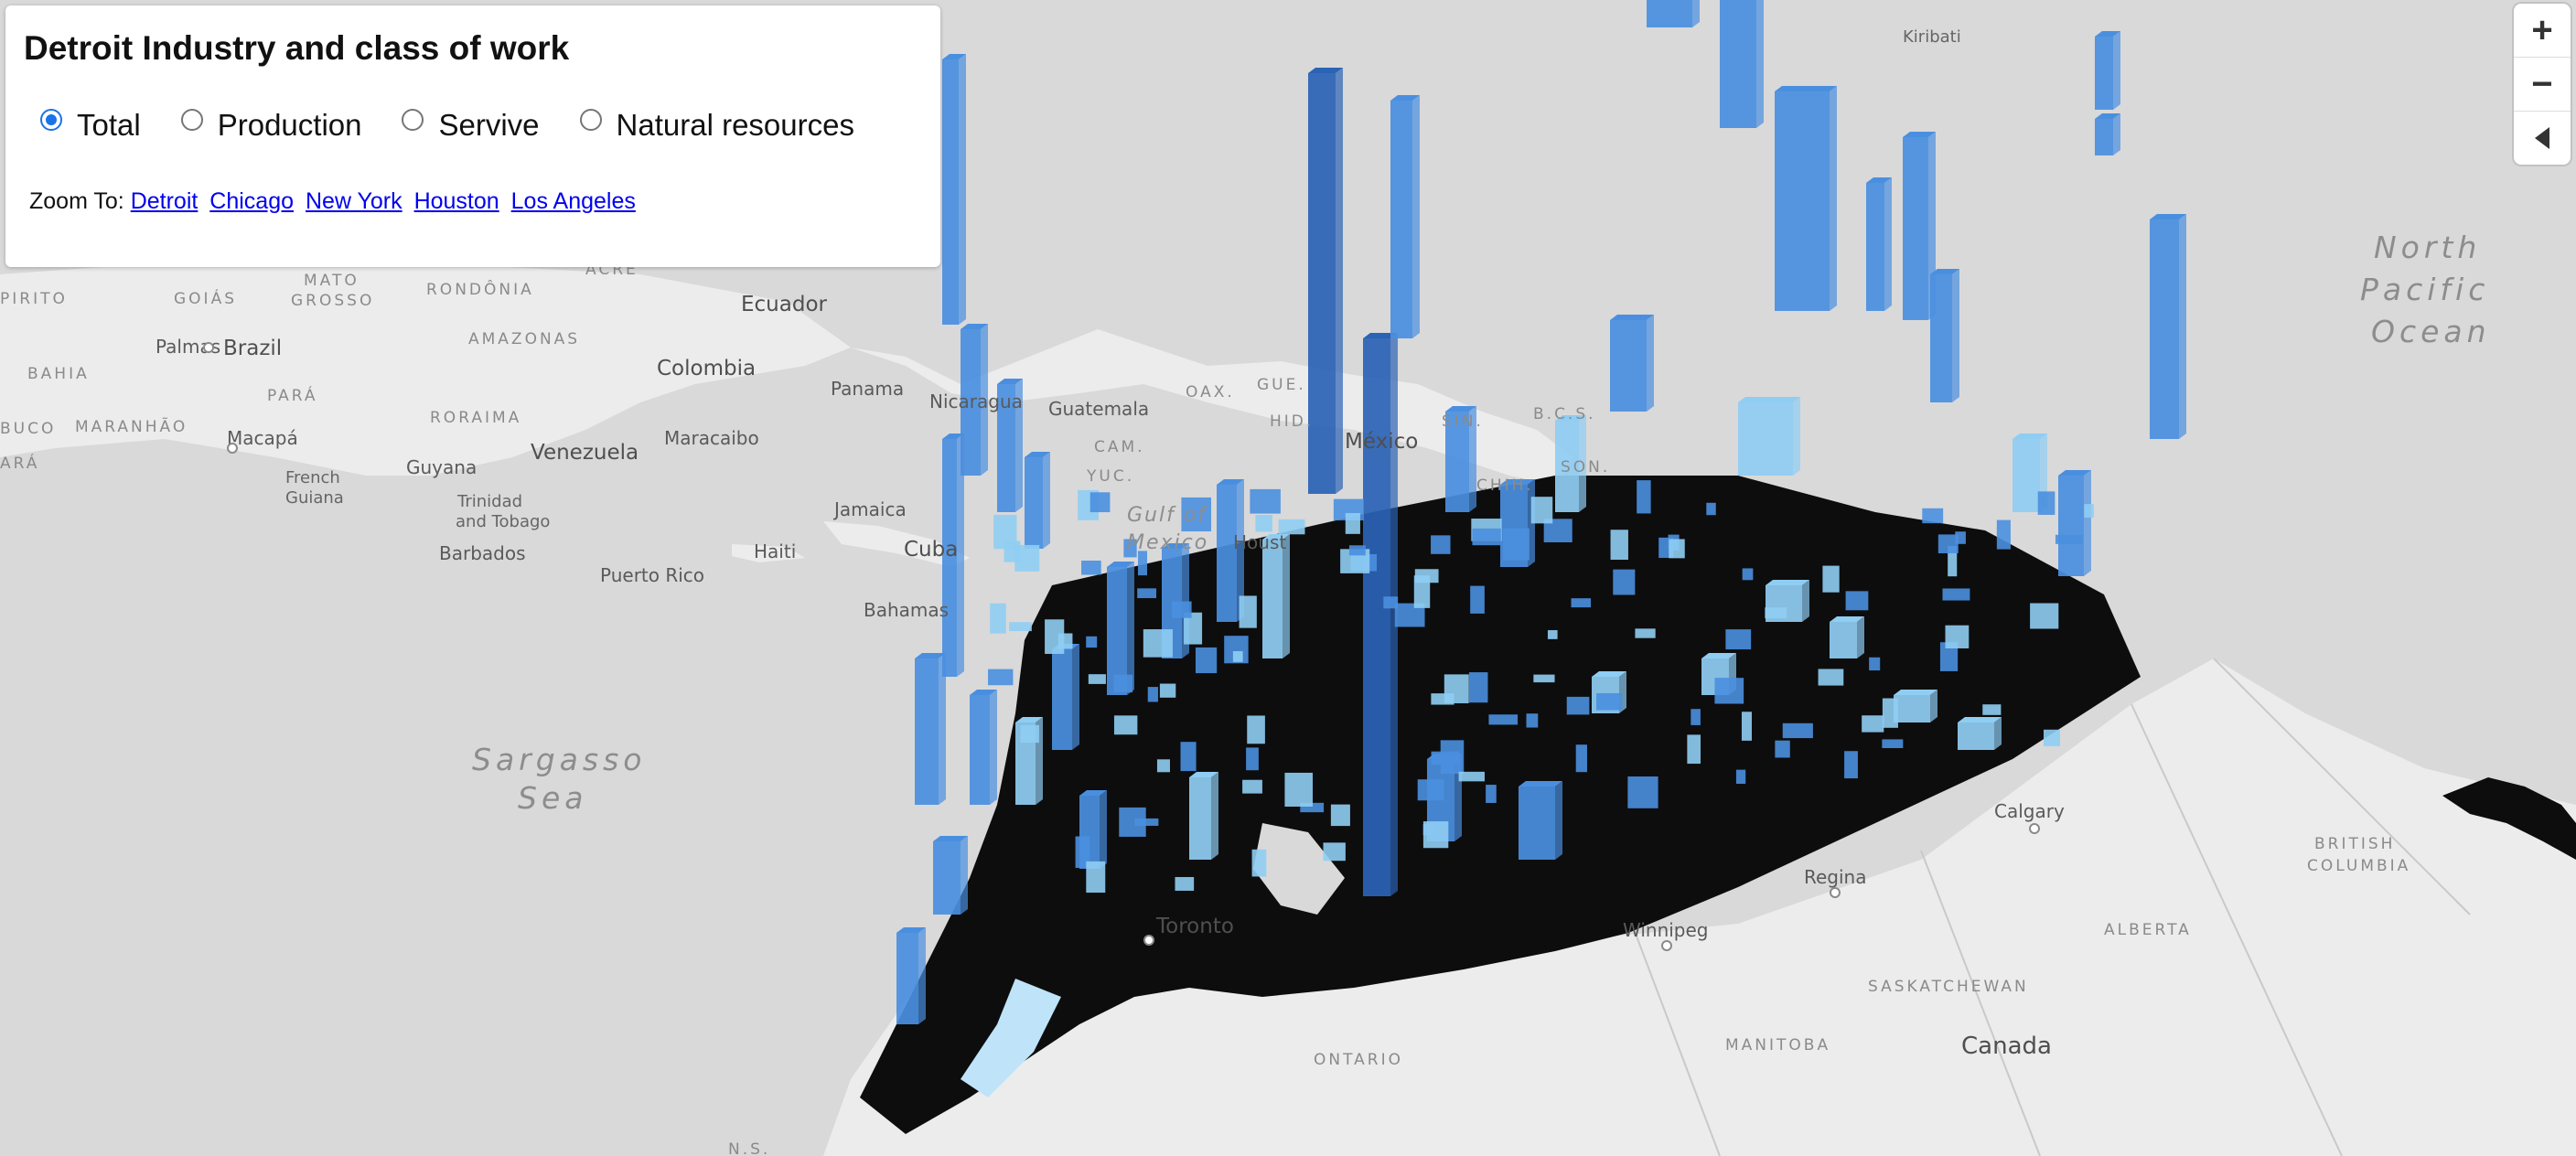 This screenshot has width=2576, height=1156. I want to click on label-maracaibo: Maracaibo, so click(711, 438).